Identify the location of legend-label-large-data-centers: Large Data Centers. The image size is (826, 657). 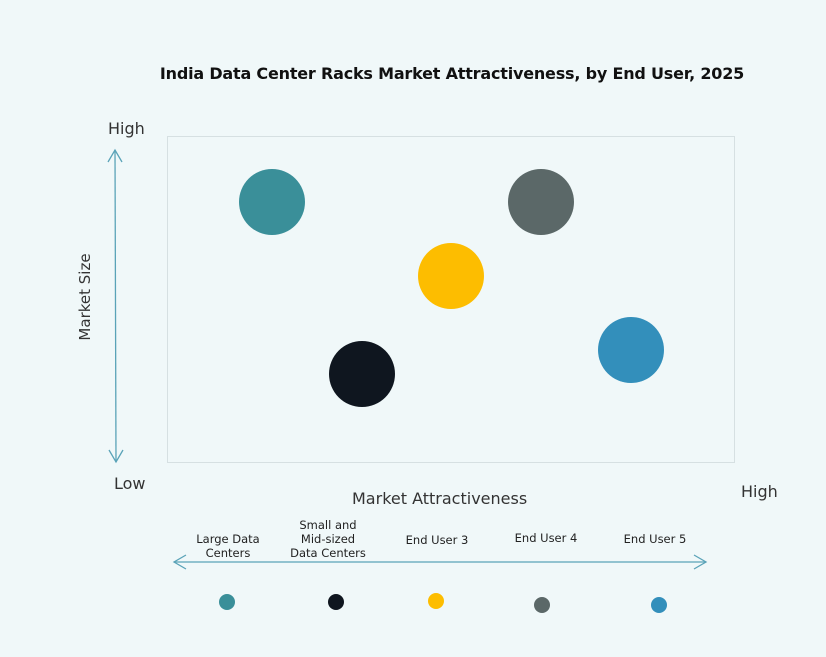
(228, 546).